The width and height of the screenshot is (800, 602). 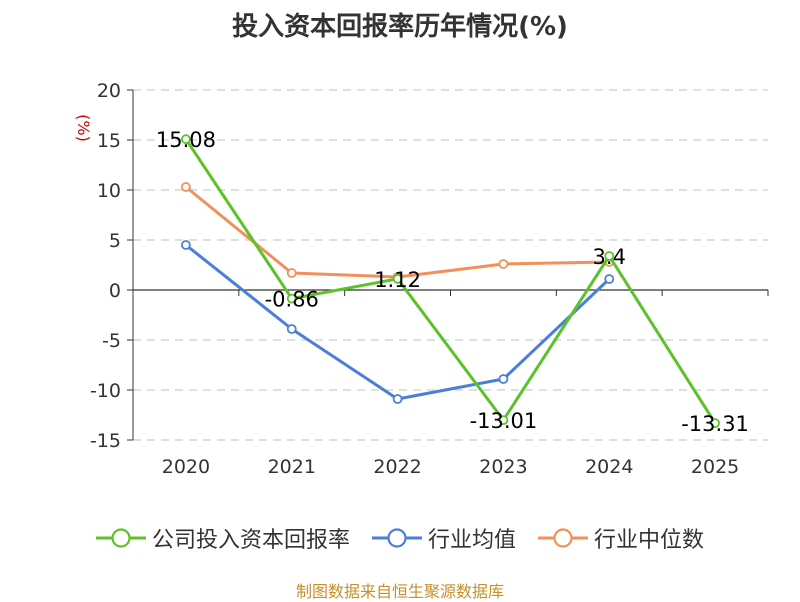 I want to click on x-tick-label: 2021, so click(x=292, y=467).